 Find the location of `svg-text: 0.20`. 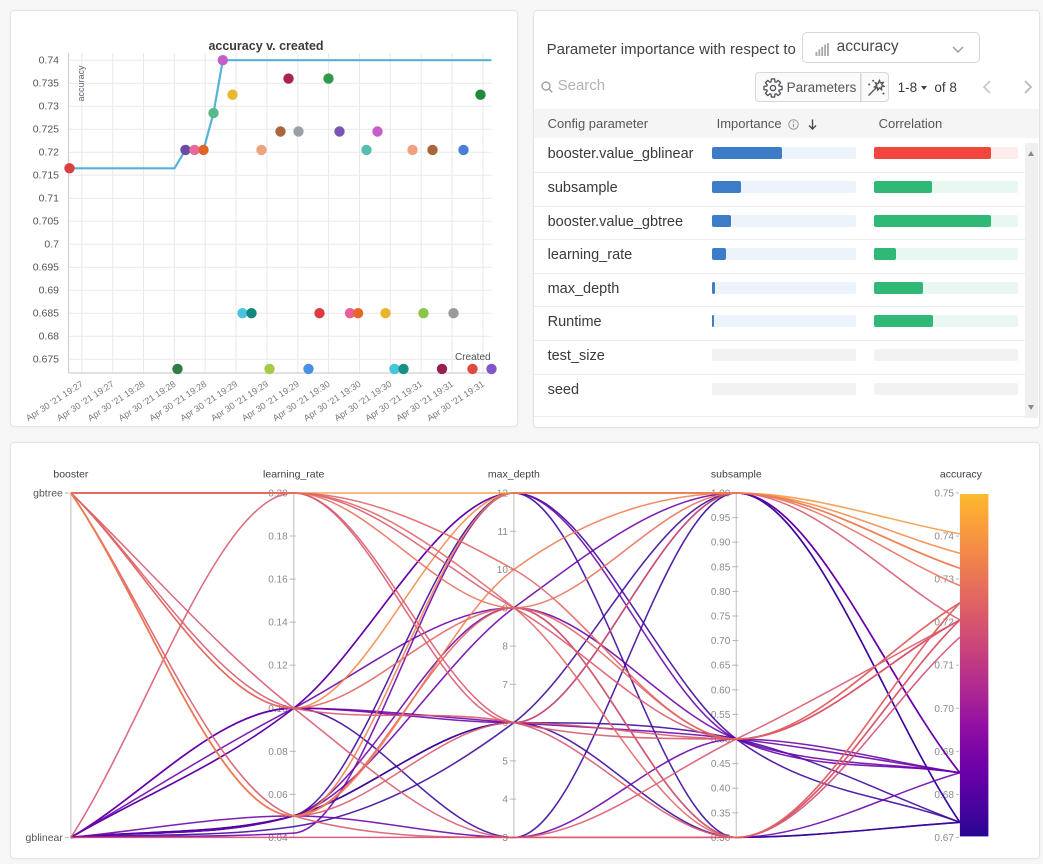

svg-text: 0.20 is located at coordinates (278, 493).